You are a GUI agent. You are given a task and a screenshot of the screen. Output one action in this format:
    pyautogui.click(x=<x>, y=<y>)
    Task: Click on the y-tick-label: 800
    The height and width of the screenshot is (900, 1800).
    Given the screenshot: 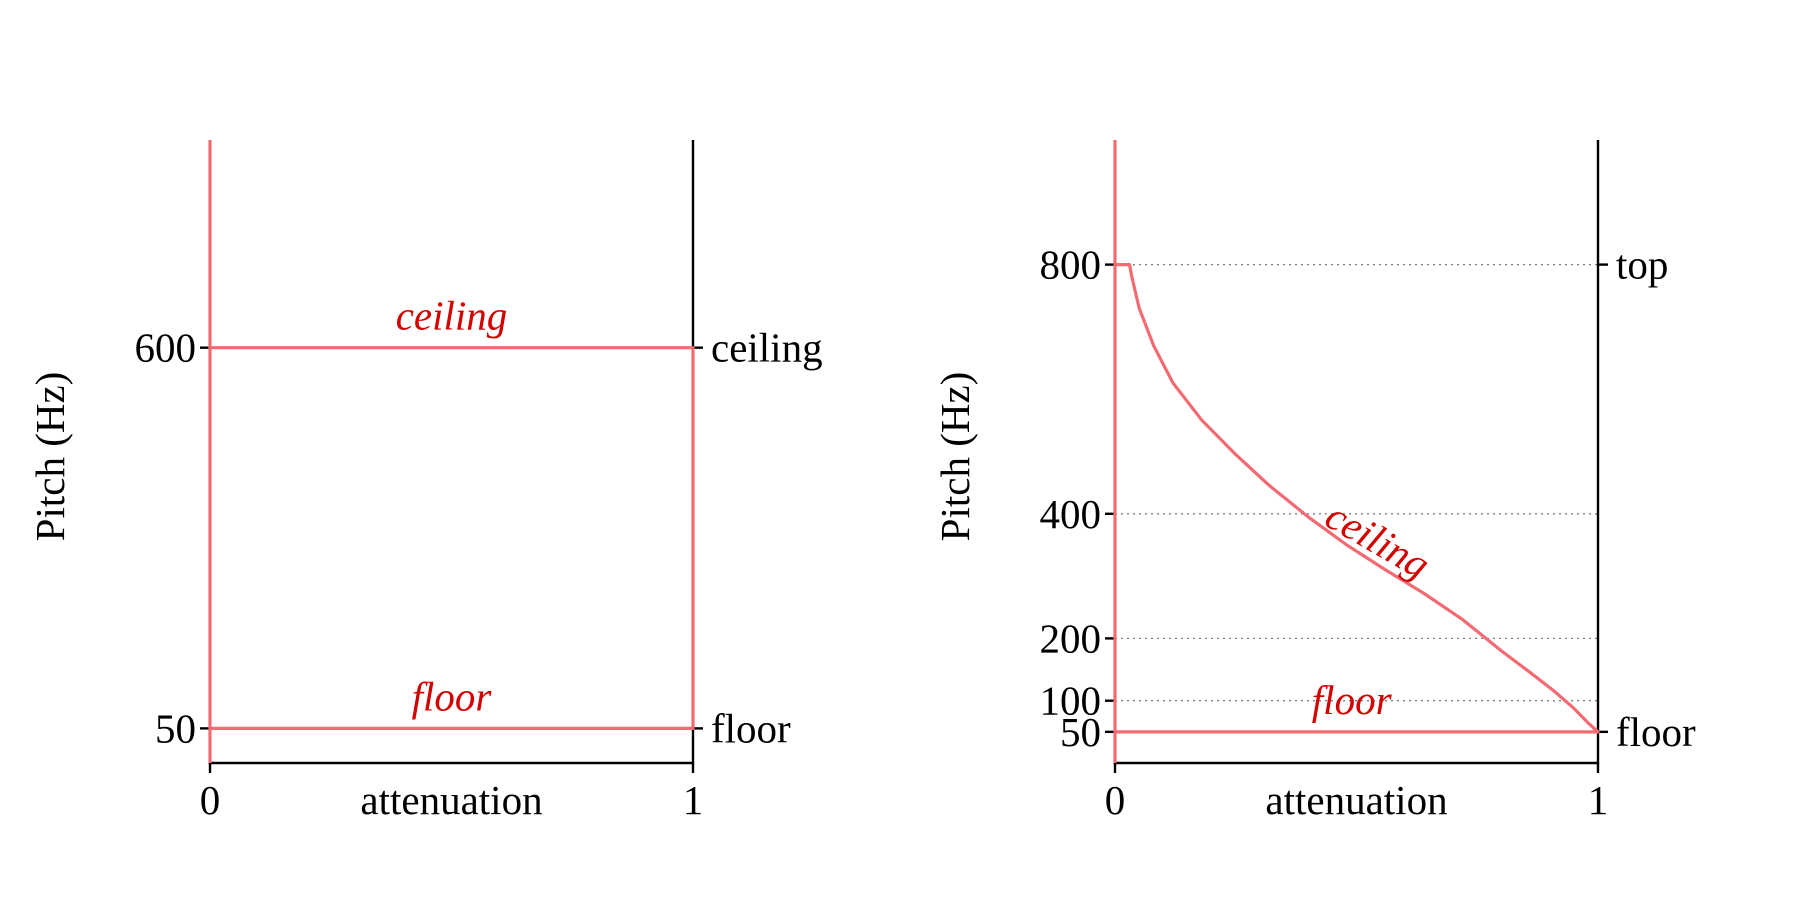 What is the action you would take?
    pyautogui.click(x=1071, y=265)
    